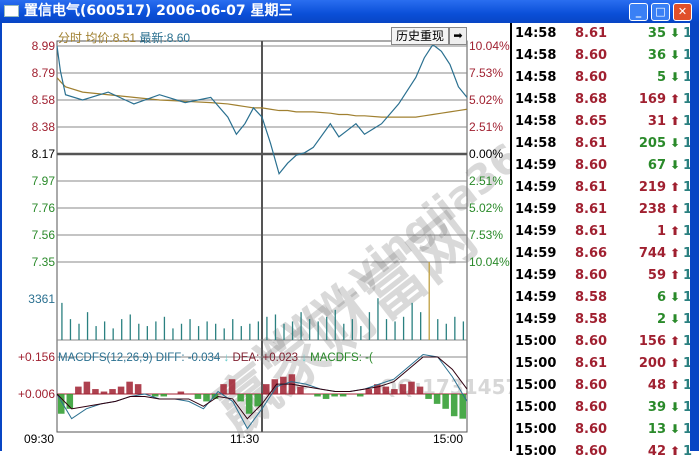  I want to click on tick-row: 14:59 8.60 67 ⬇ 1, so click(602, 166).